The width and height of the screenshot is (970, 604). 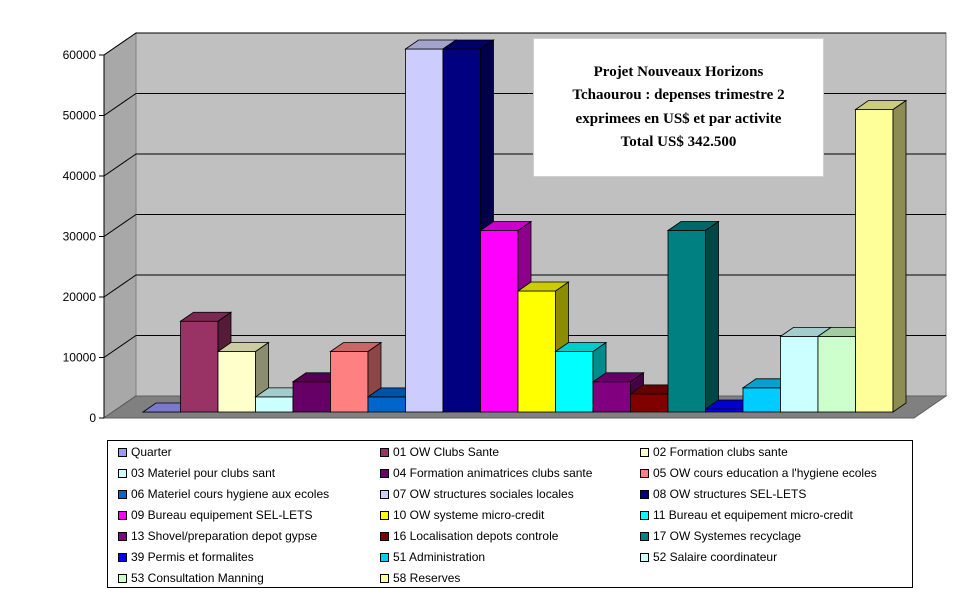 I want to click on legend-item: Quarter, so click(x=145, y=452).